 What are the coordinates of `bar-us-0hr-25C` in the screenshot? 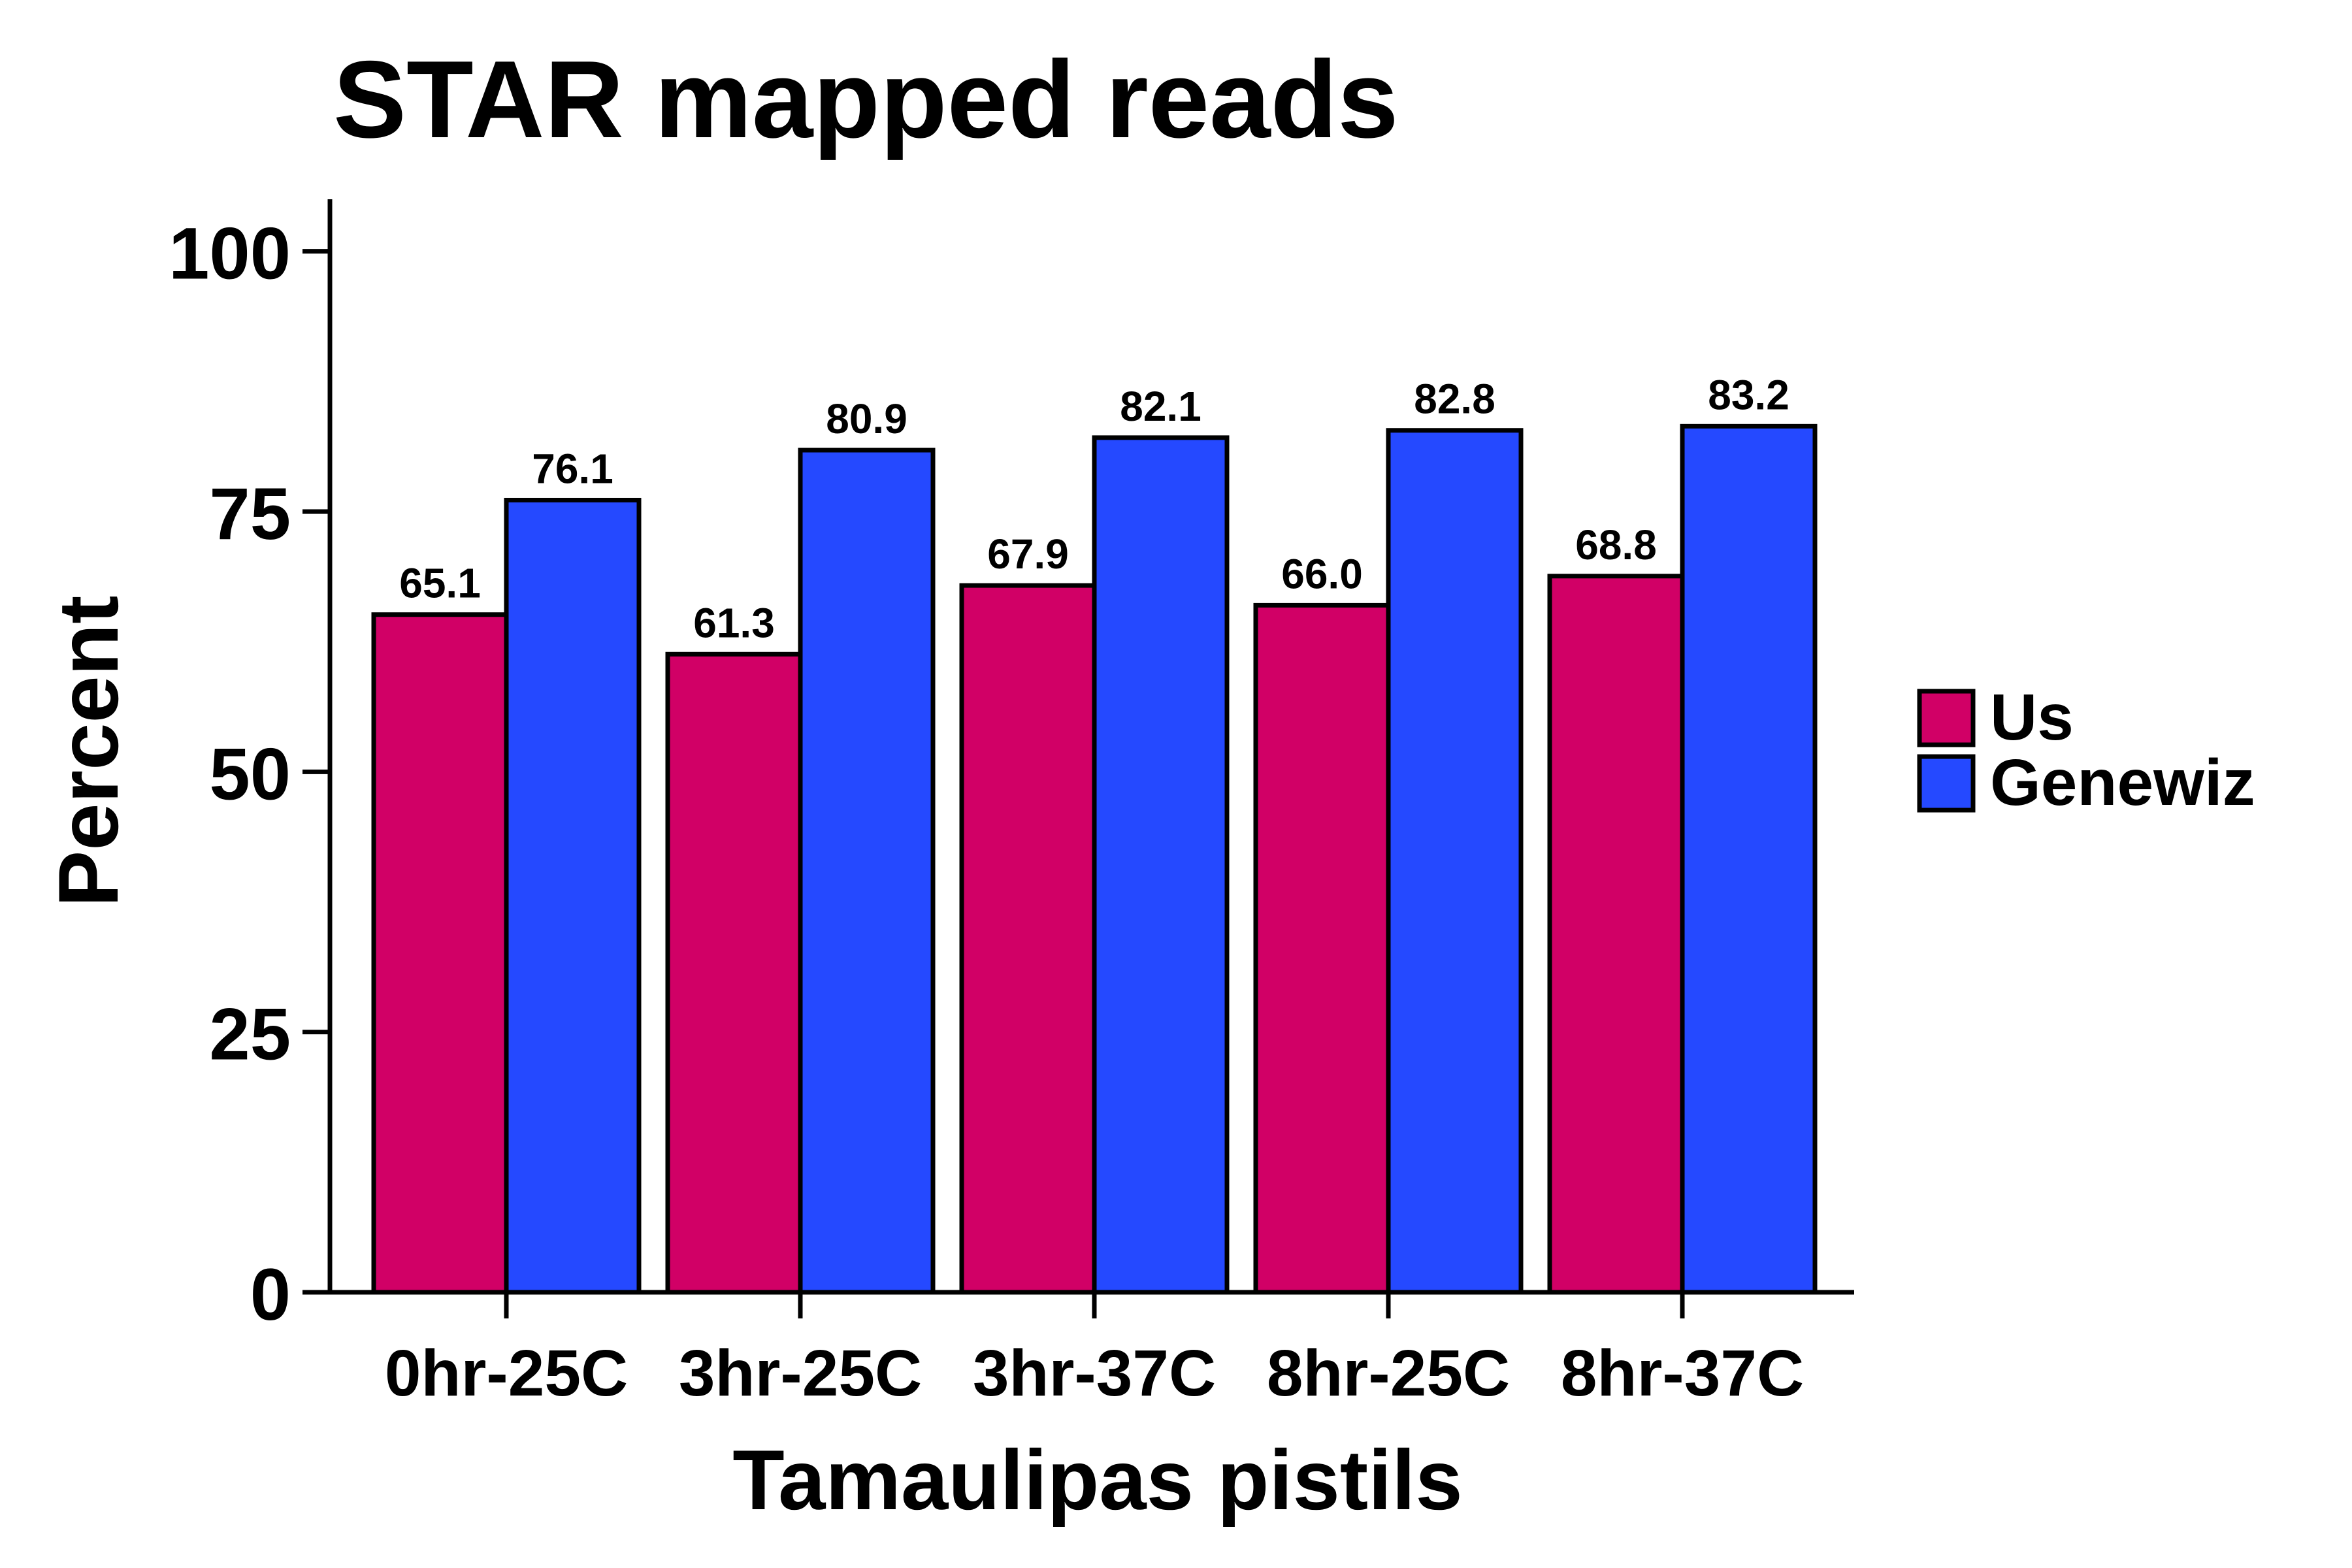 It's located at (440, 953).